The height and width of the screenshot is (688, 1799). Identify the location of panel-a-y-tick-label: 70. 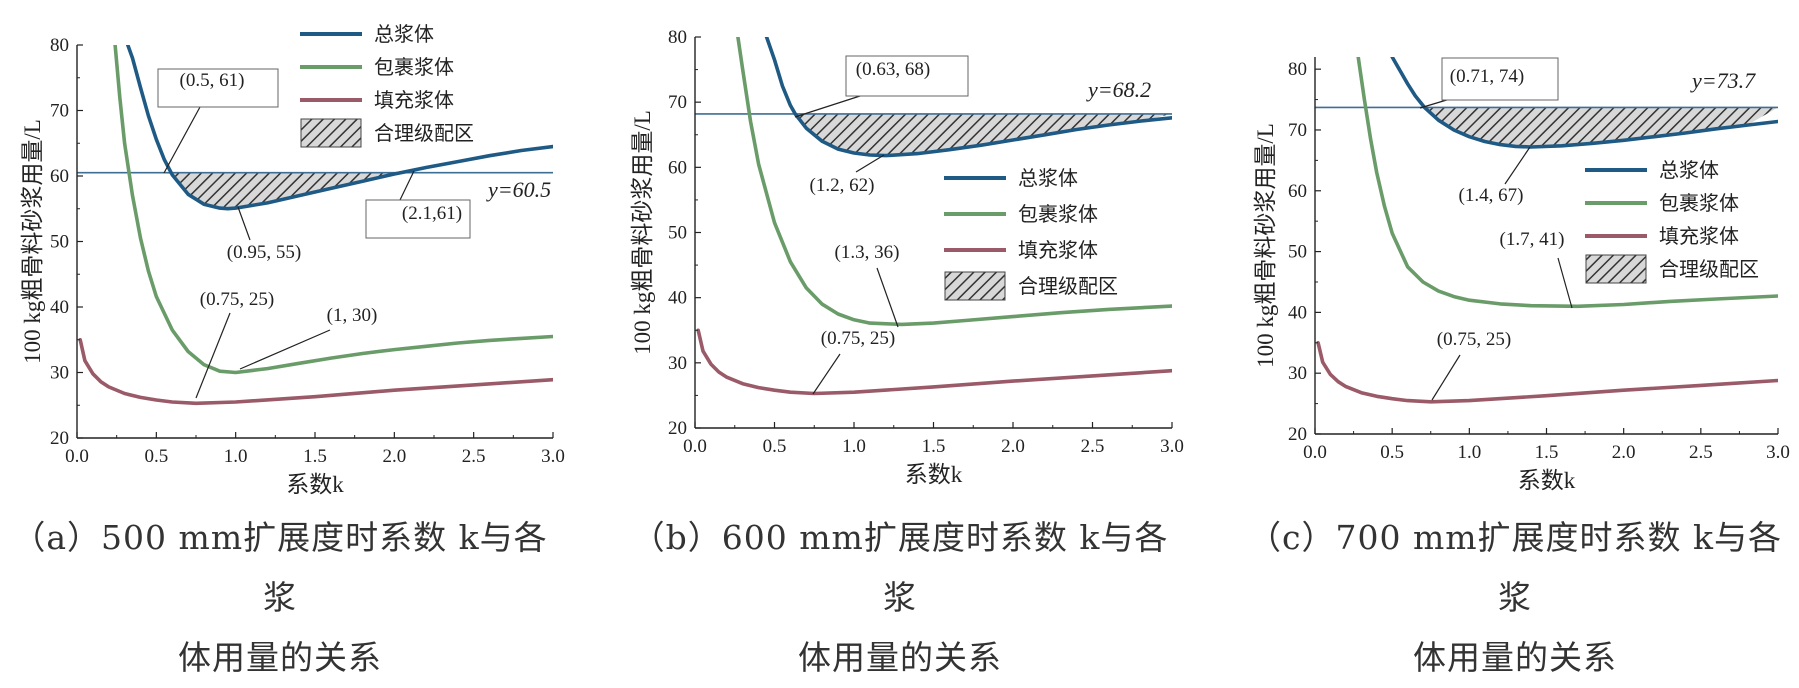
(59, 111).